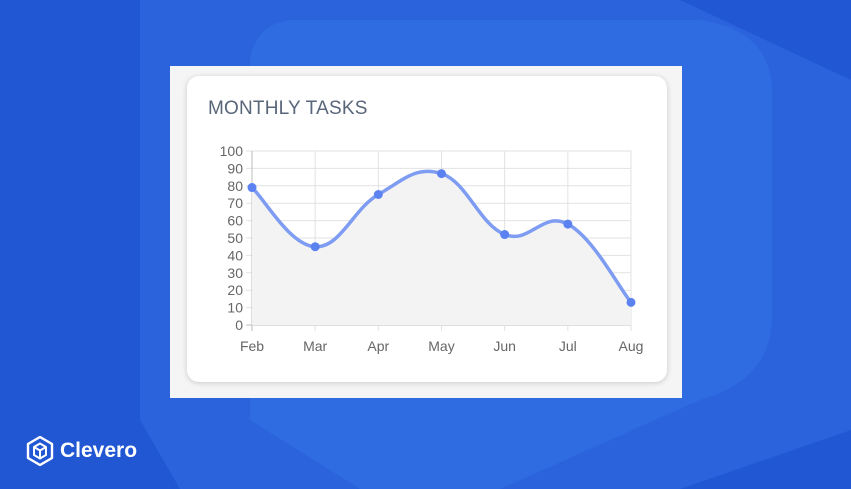  Describe the element at coordinates (235, 203) in the screenshot. I see `y-tick-label: 70` at that location.